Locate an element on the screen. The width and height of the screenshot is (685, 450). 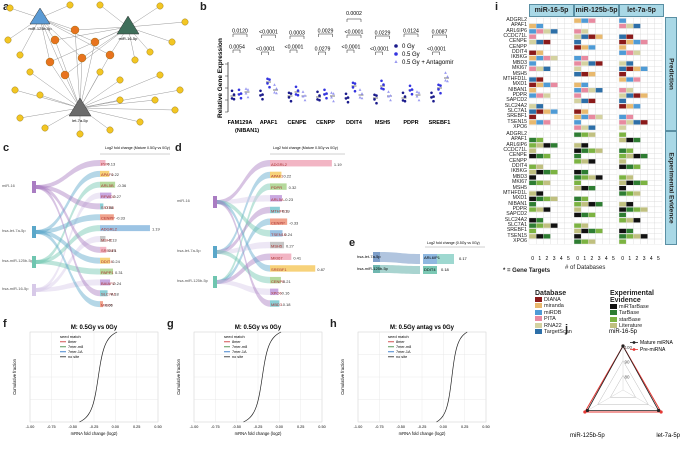
b-bracket-top is located at coordinates (297, 37).